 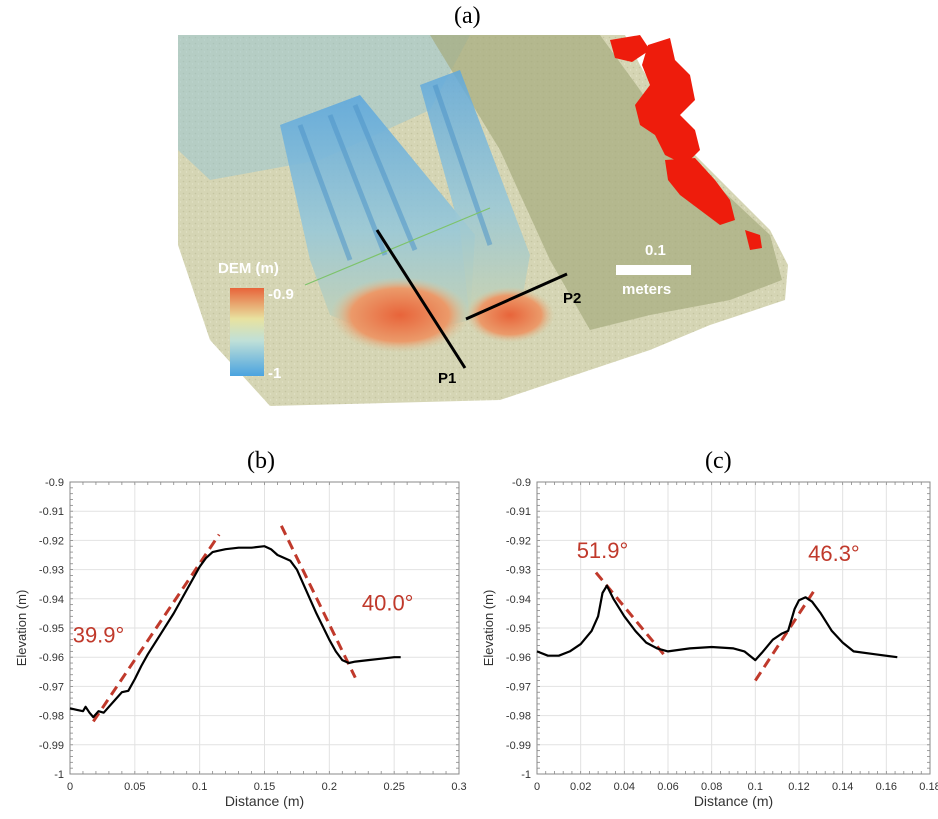 I want to click on angle-label: 51.9°, so click(x=603, y=550).